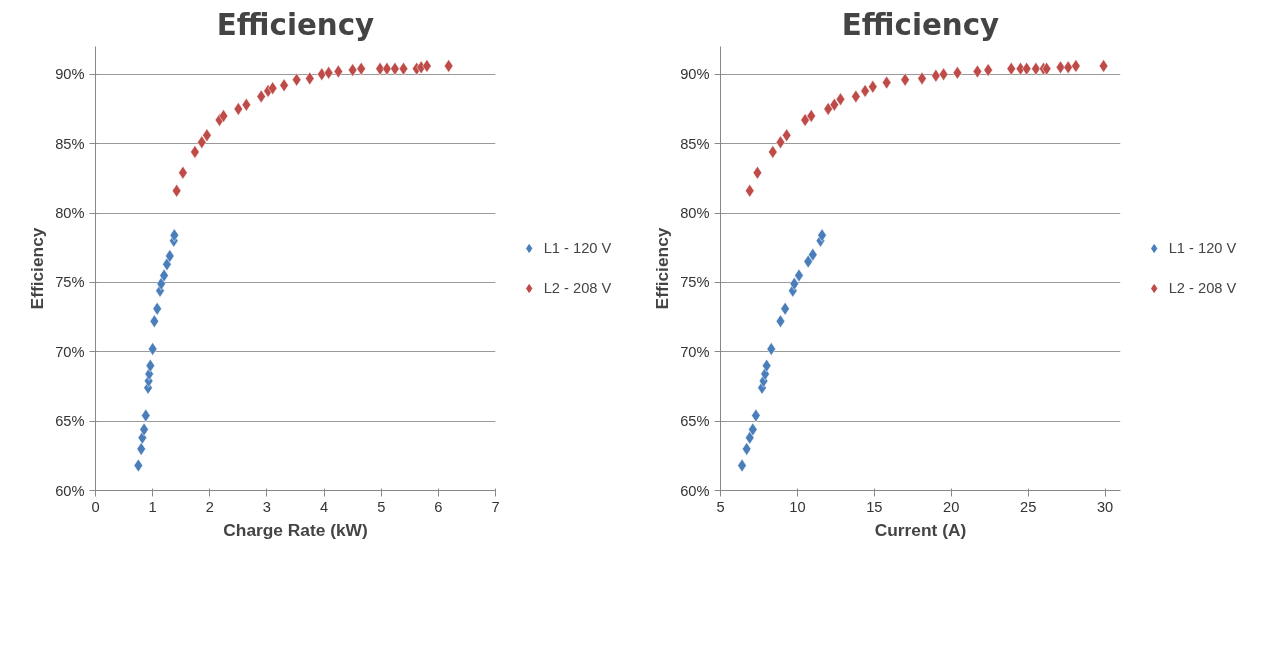 This screenshot has height=650, width=1269. What do you see at coordinates (951, 506) in the screenshot?
I see `x-tick-label: 20` at bounding box center [951, 506].